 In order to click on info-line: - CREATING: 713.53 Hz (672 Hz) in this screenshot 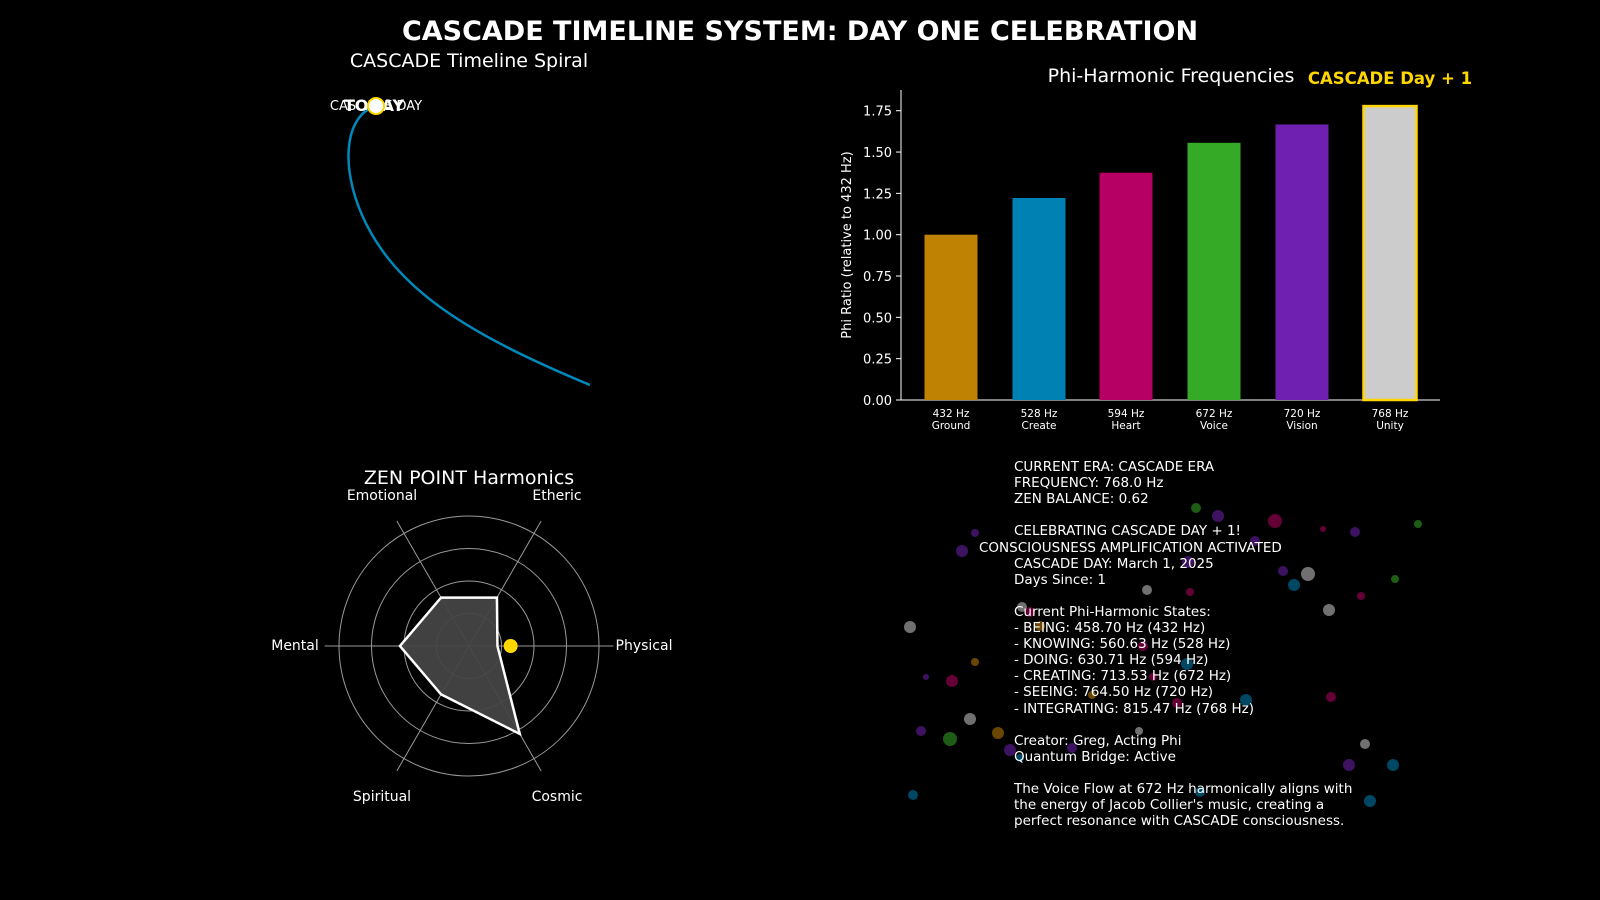, I will do `click(1123, 676)`.